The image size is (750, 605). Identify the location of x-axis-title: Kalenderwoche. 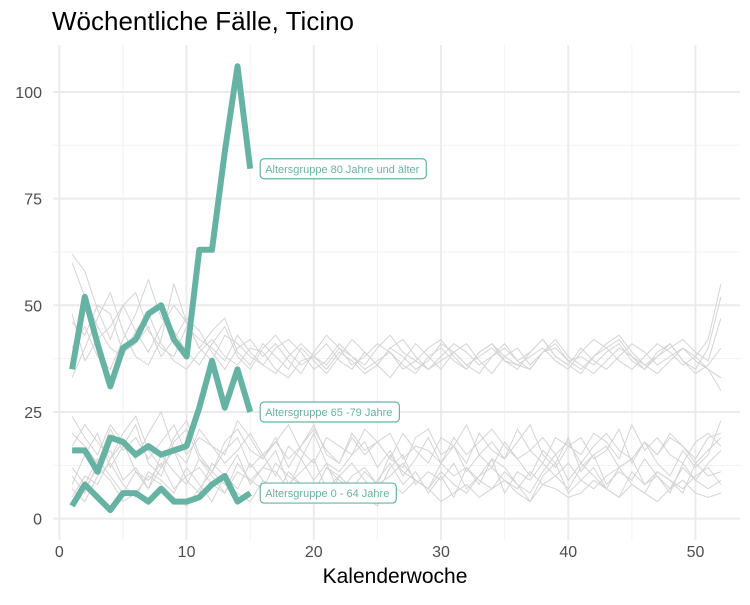
(395, 576).